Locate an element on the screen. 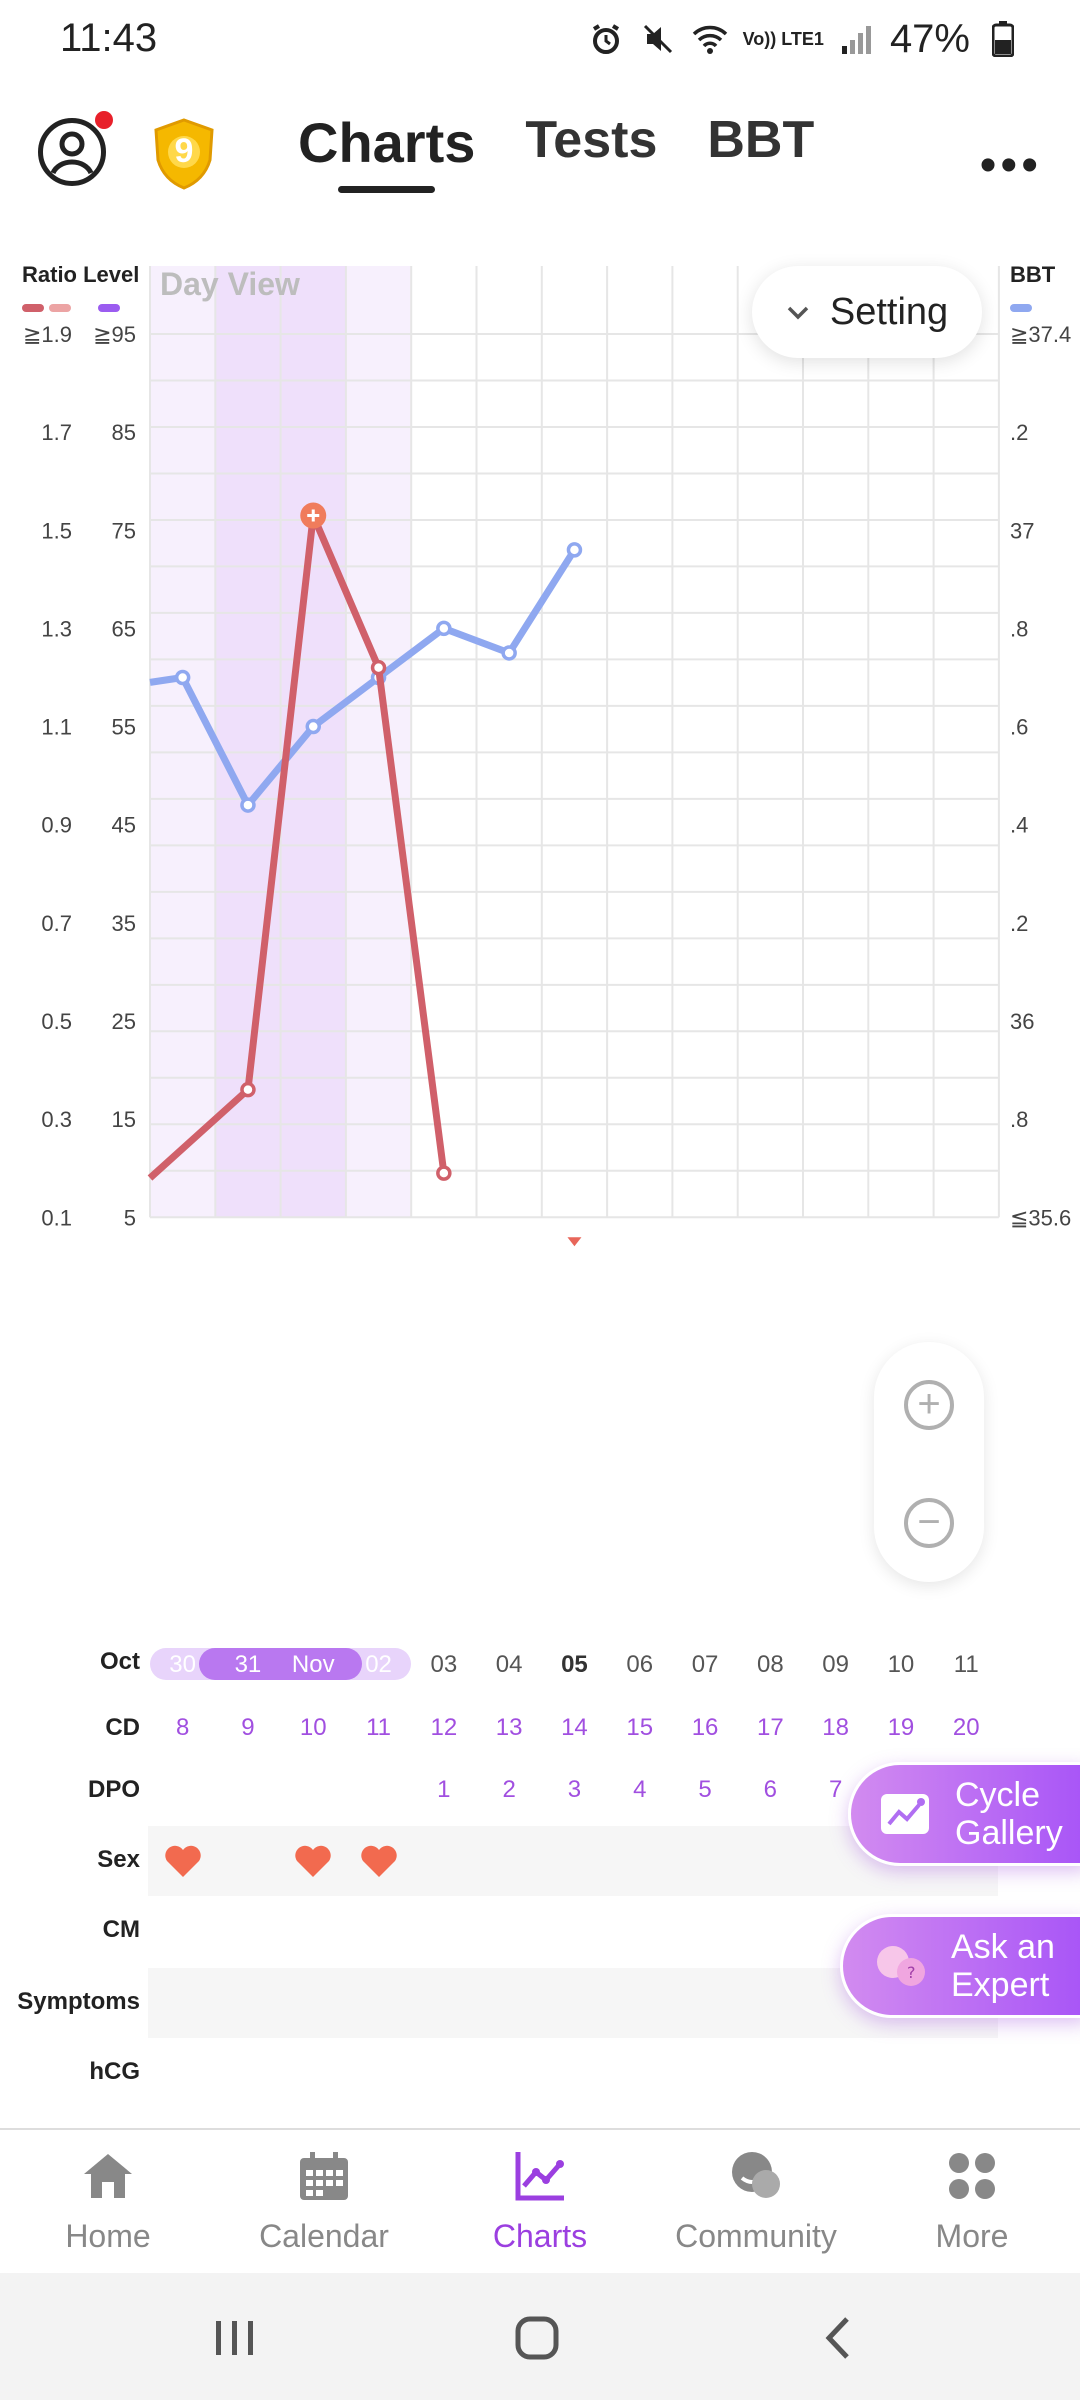  ask-expert-button: ? Ask an Expert is located at coordinates (960, 1966).